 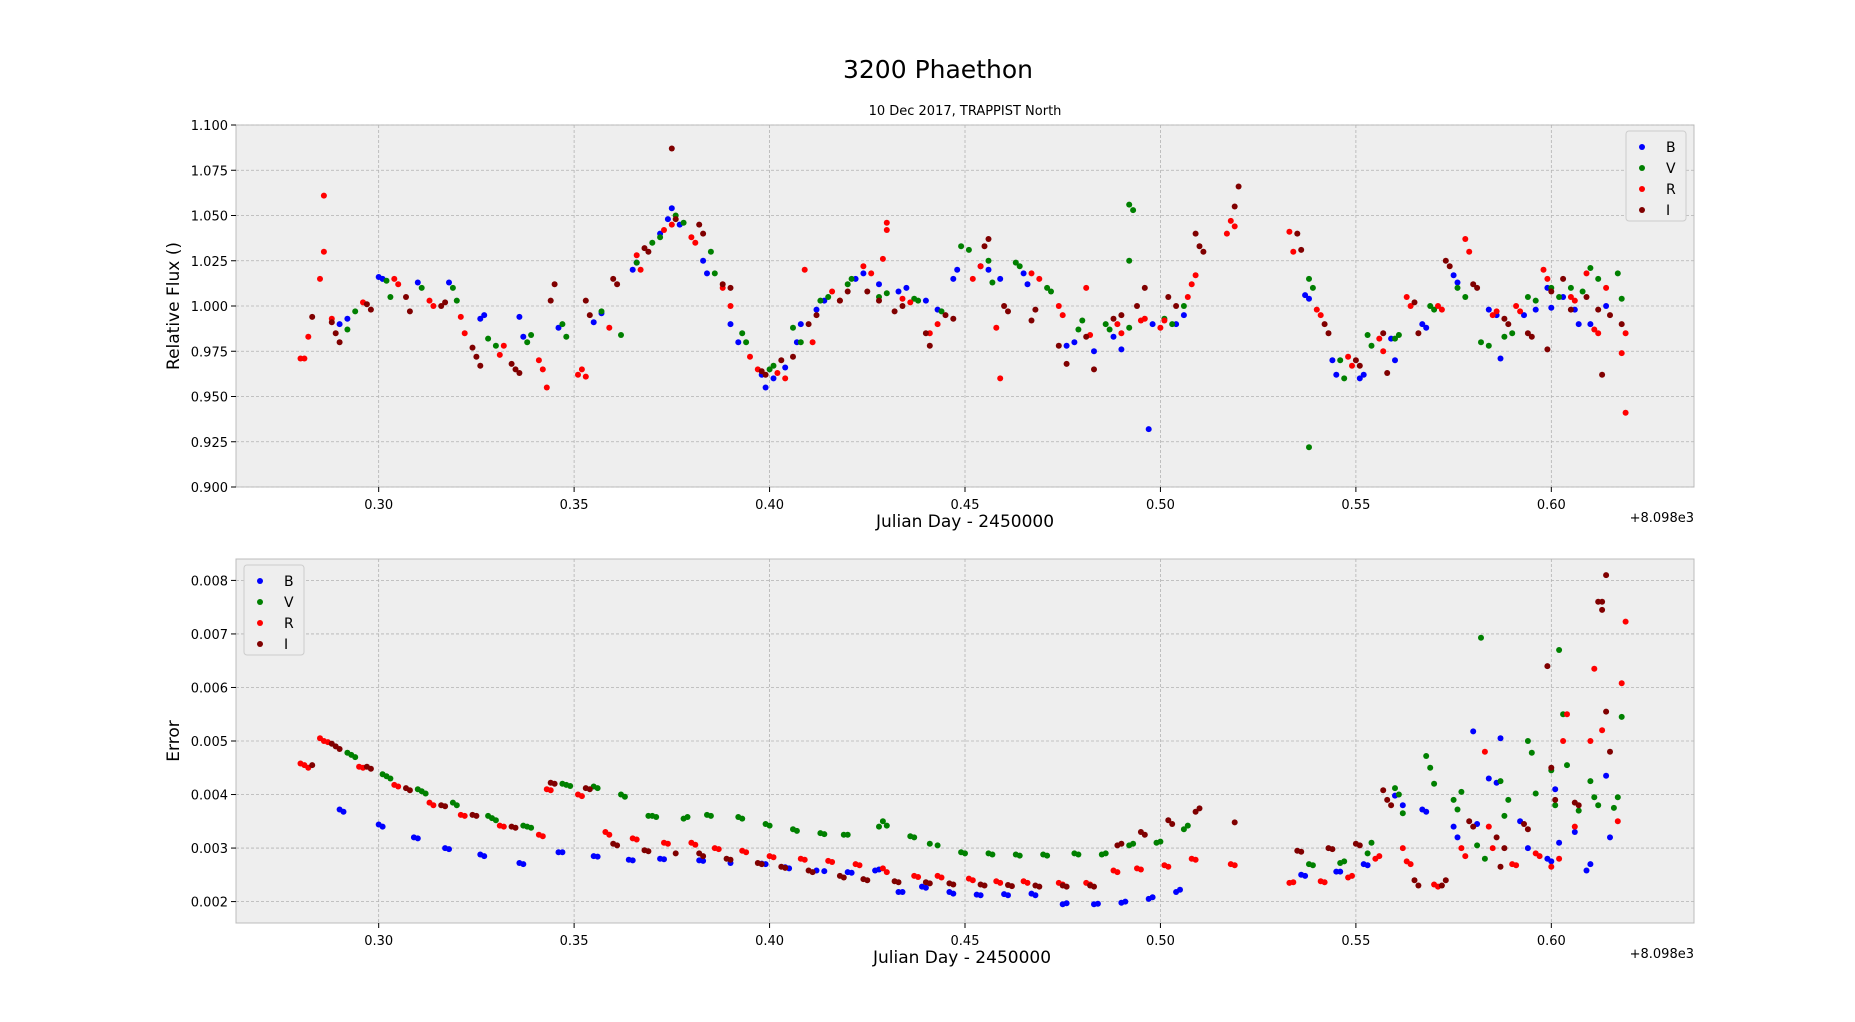 What do you see at coordinates (209, 903) in the screenshot?
I see `error-plot-ytick-label: 0.002` at bounding box center [209, 903].